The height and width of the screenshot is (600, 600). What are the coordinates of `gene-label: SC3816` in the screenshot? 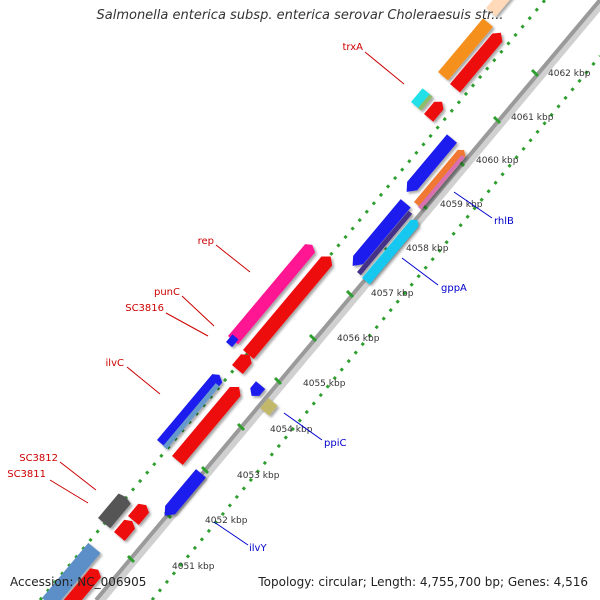 It's located at (144, 308).